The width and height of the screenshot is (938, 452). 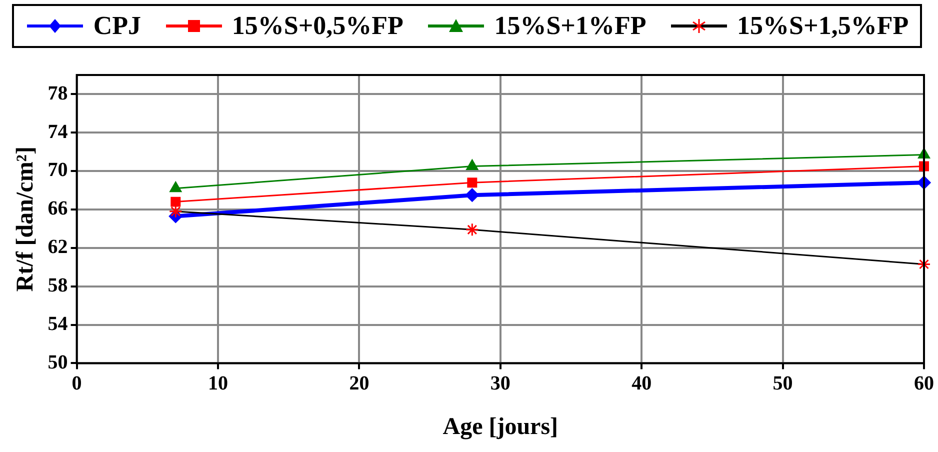 What do you see at coordinates (58, 362) in the screenshot?
I see `y-tick-label: 50` at bounding box center [58, 362].